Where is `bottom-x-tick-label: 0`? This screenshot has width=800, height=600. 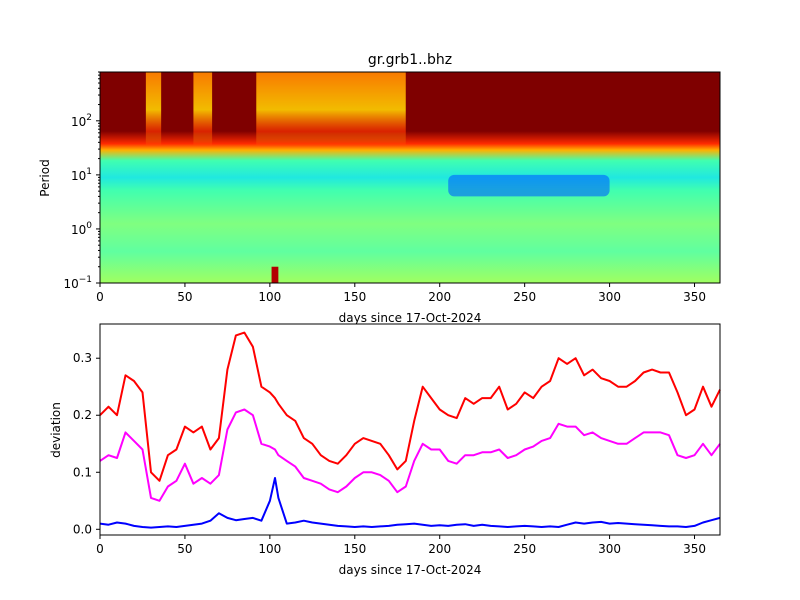 bottom-x-tick-label: 0 is located at coordinates (100, 549).